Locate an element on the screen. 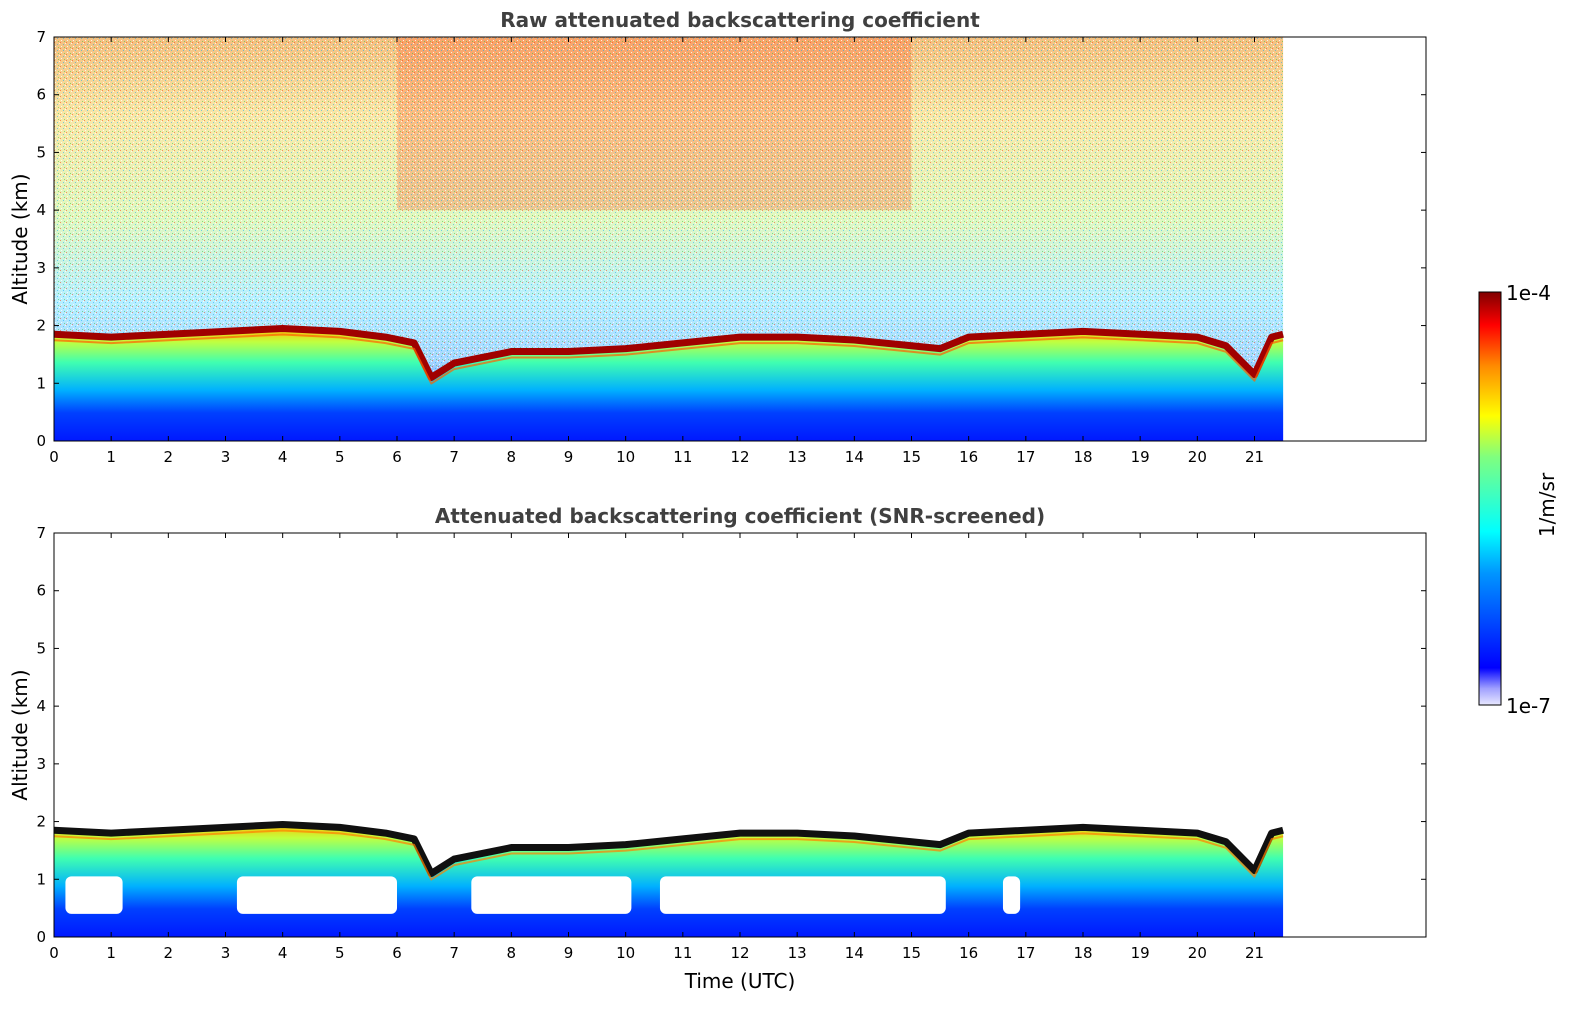 This screenshot has width=1595, height=1020. colorbar-gradient is located at coordinates (1490, 498).